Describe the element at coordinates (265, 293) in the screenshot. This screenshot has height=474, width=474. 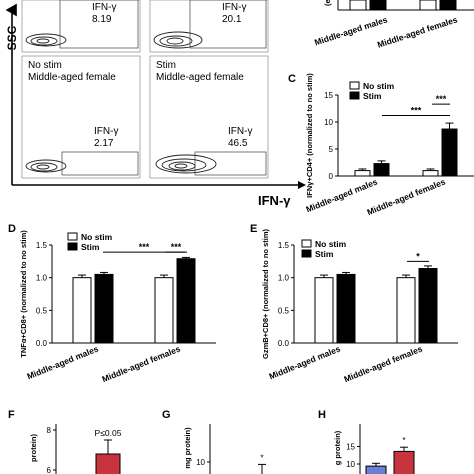
I see `y-axis-label: GzmB+CD8+ (normalized to no stim)` at that location.